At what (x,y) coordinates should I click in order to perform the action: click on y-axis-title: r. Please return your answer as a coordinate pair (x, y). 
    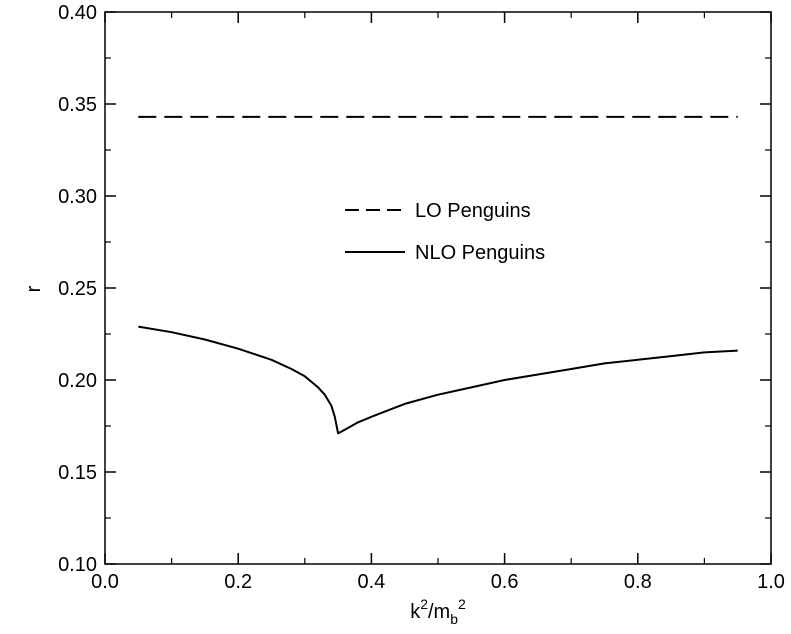
    Looking at the image, I should click on (34, 288).